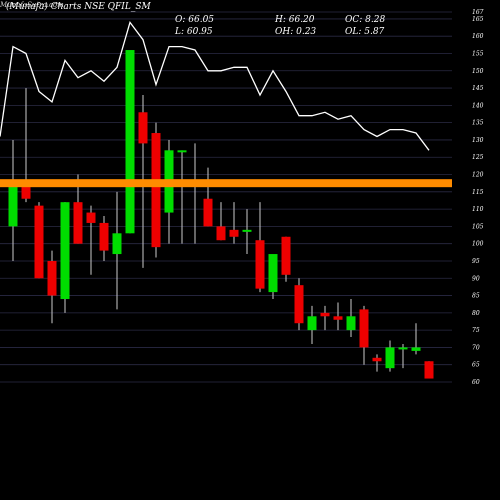  Describe the element at coordinates (478, 157) in the screenshot. I see `y-tick-label: 125` at that location.